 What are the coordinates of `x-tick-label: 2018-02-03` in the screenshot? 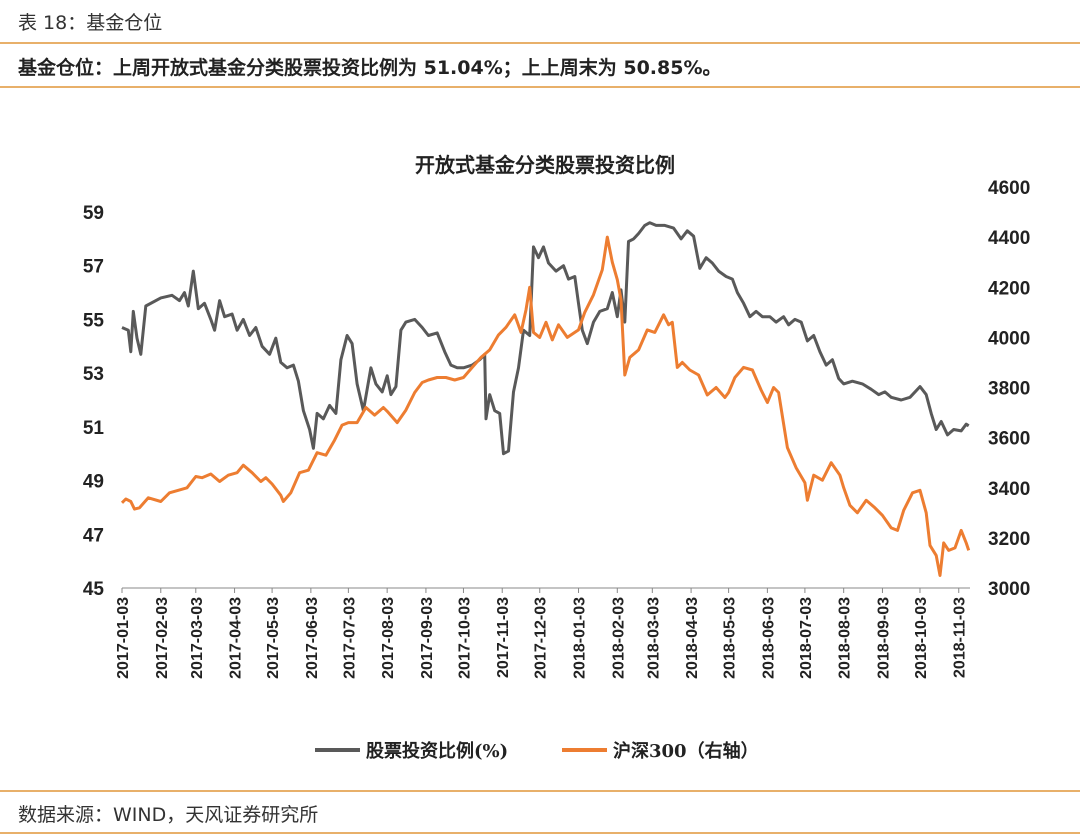 It's located at (618, 638).